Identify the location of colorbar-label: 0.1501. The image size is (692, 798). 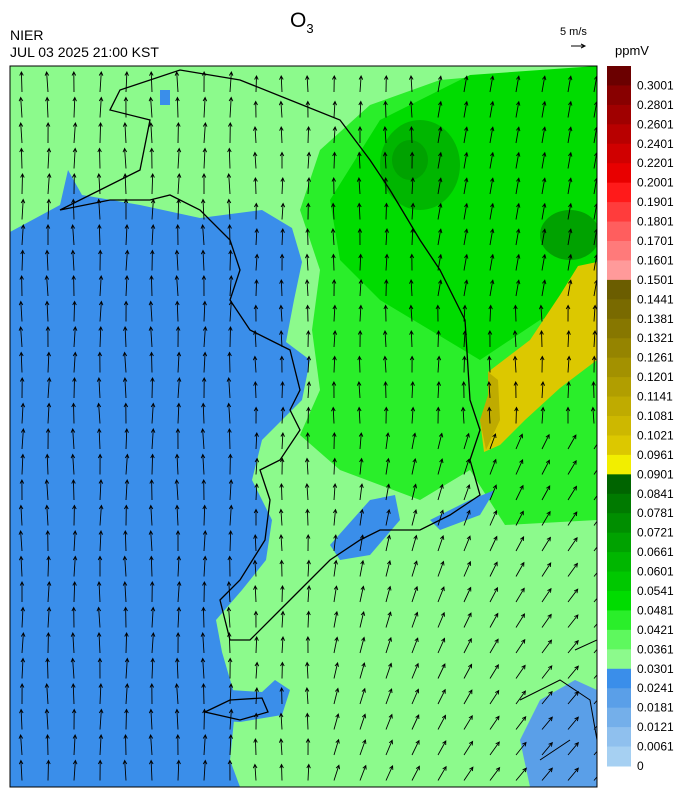
(655, 280).